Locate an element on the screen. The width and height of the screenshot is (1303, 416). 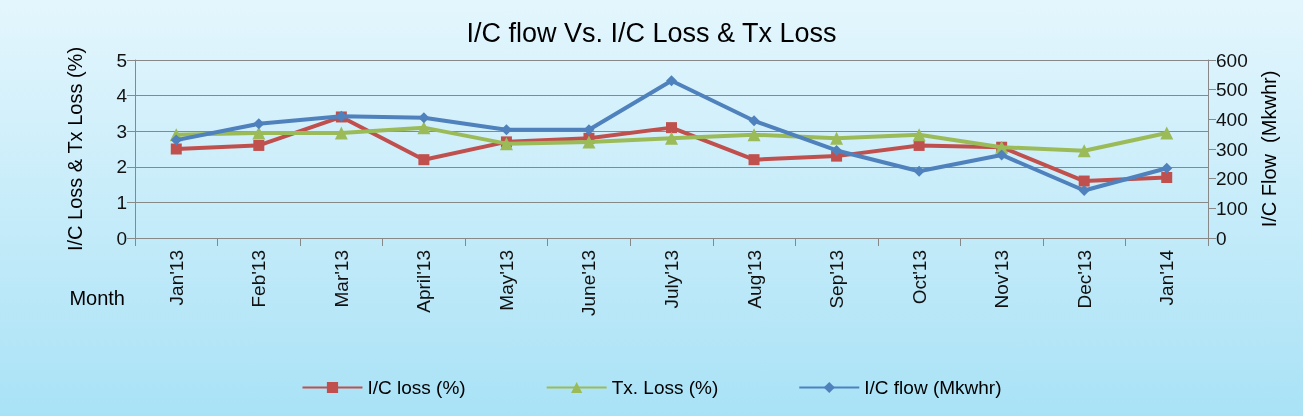
x-axis-title: Month is located at coordinates (97, 298).